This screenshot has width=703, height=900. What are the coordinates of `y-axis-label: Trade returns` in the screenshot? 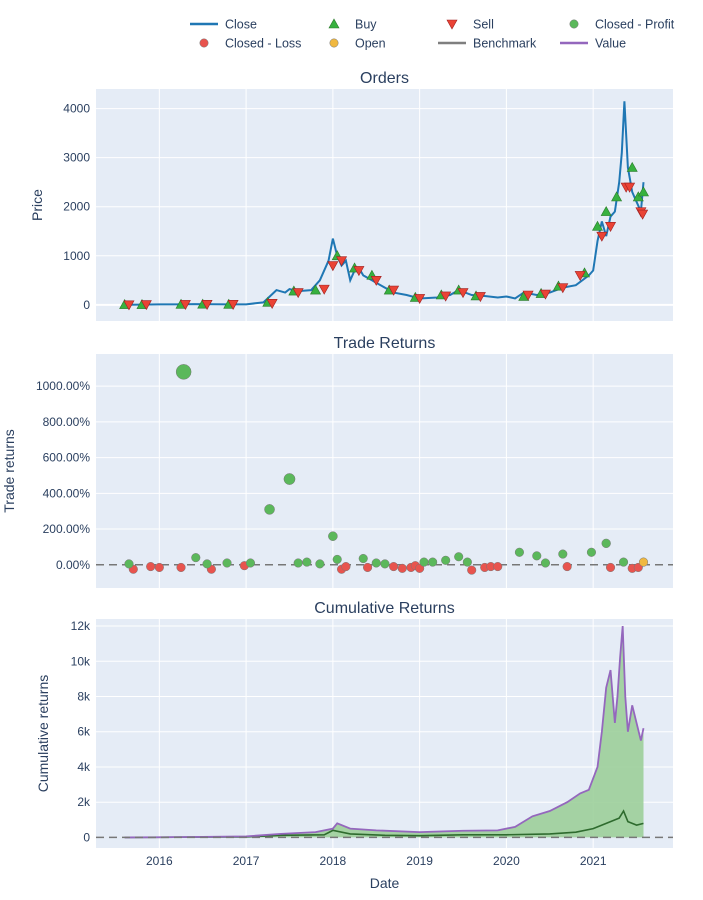 It's located at (9, 471).